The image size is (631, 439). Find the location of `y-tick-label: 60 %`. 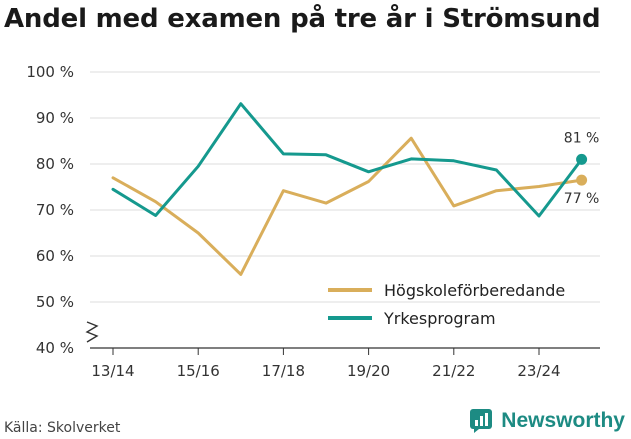

y-tick-label: 60 % is located at coordinates (55, 256).